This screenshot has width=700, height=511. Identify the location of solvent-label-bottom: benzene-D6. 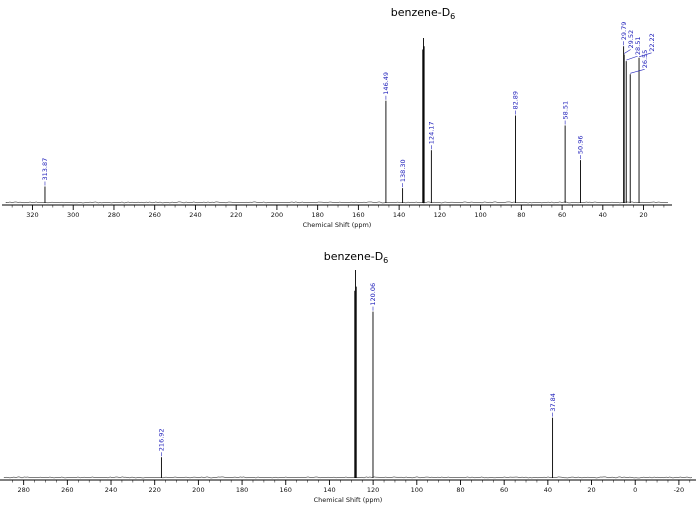
(356, 257).